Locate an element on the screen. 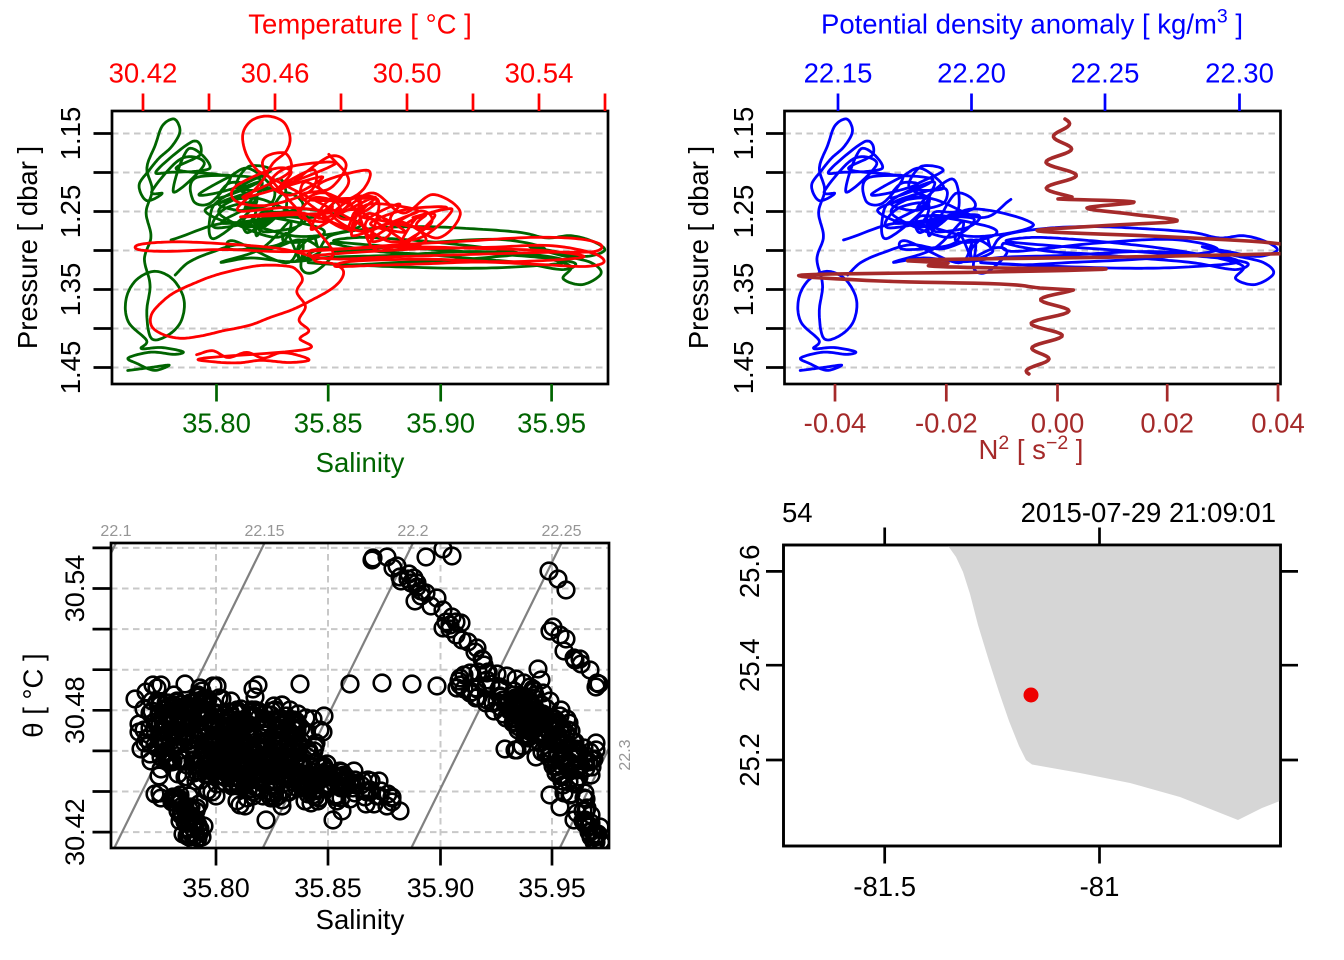 Image resolution: width=1344 pixels, height=960 pixels. svg-text: 54 is located at coordinates (797, 512).